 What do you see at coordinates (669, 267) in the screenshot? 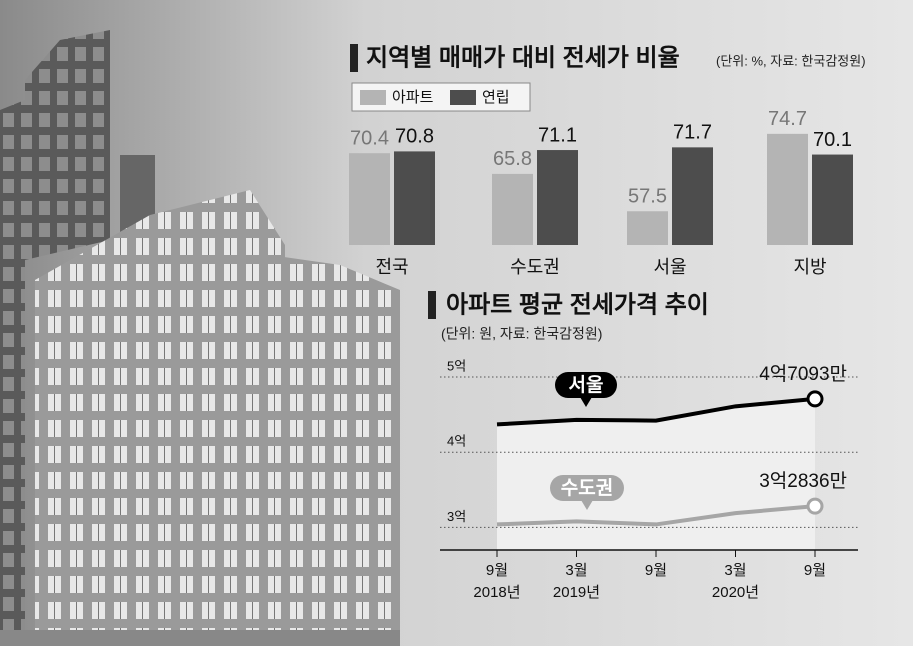
I see `x-tick-label: 서울` at bounding box center [669, 267].